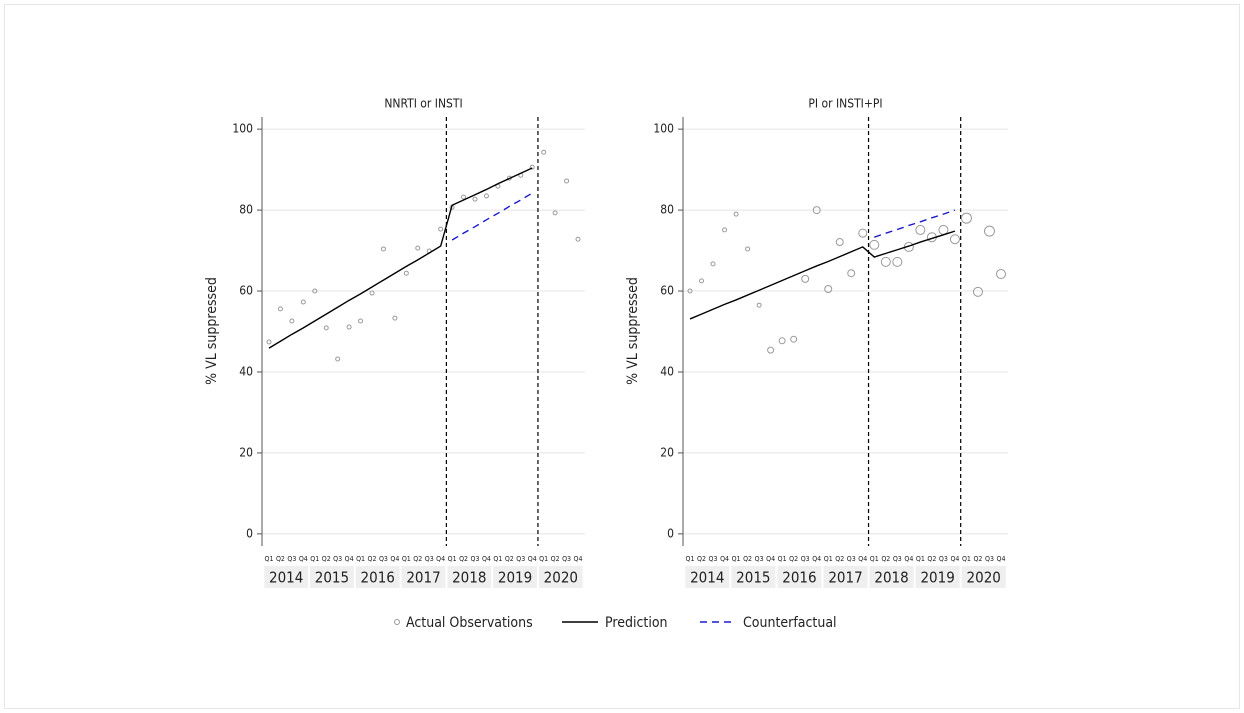  What do you see at coordinates (397, 622) in the screenshot?
I see `legend-symbol` at bounding box center [397, 622].